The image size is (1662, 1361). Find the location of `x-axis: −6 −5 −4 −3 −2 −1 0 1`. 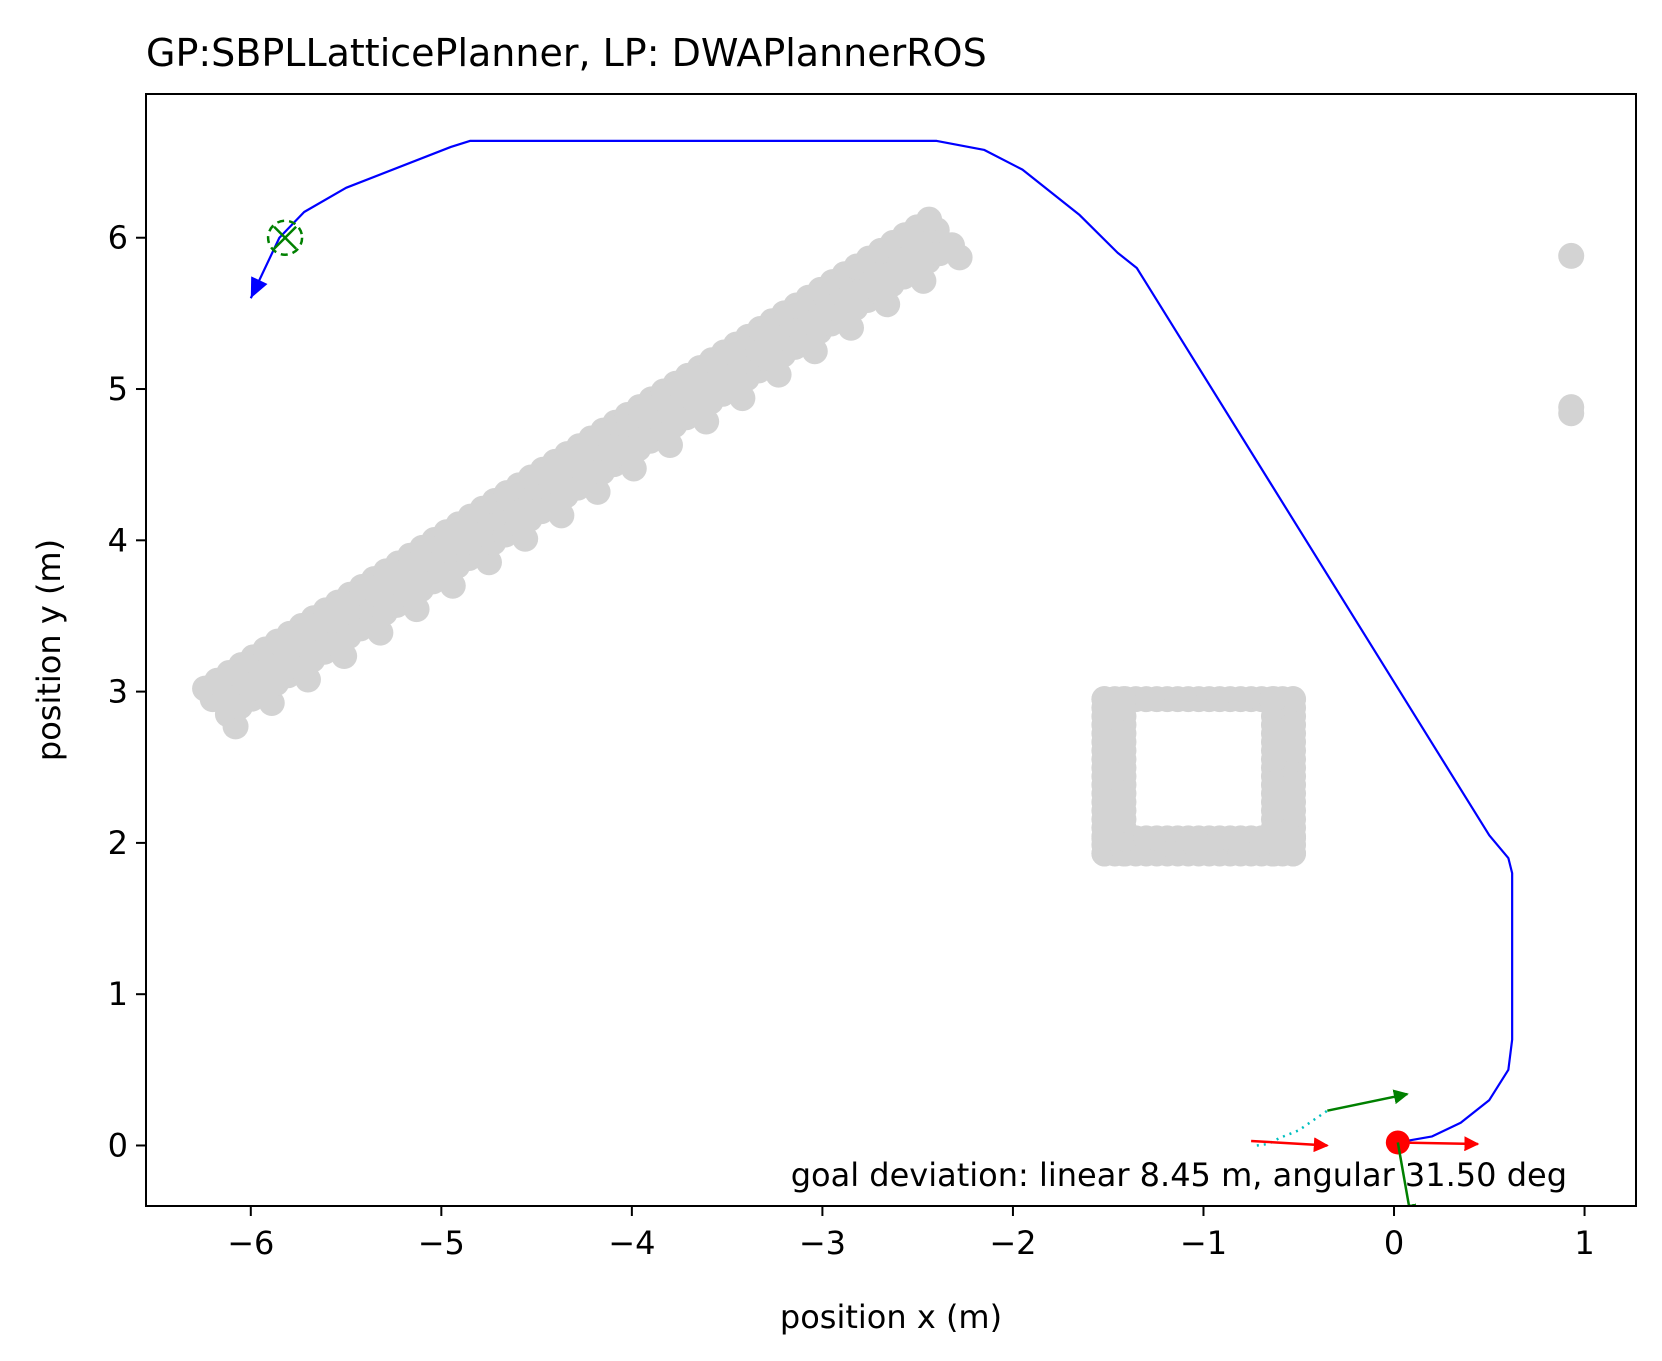

x-axis: −6 −5 −4 −3 −2 −1 0 1 is located at coordinates (911, 1234).